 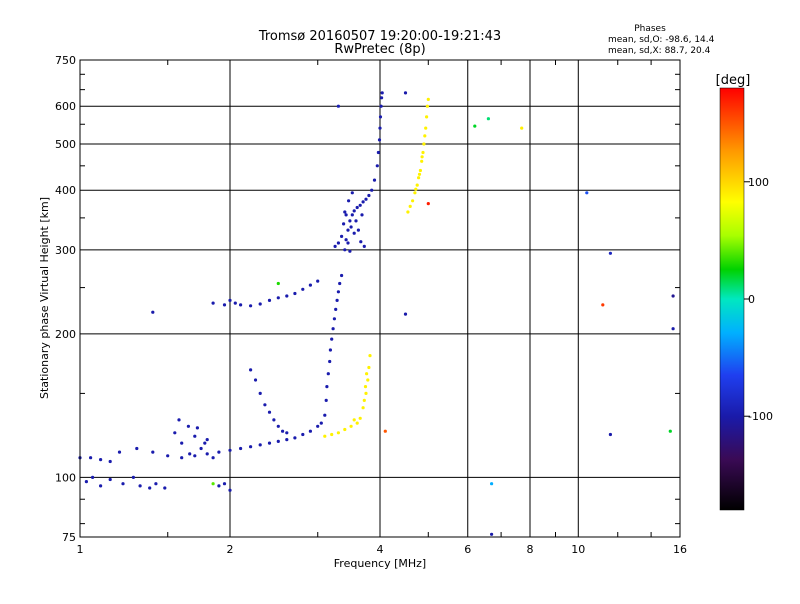 What do you see at coordinates (680, 549) in the screenshot?
I see `x-tick-label: 16` at bounding box center [680, 549].